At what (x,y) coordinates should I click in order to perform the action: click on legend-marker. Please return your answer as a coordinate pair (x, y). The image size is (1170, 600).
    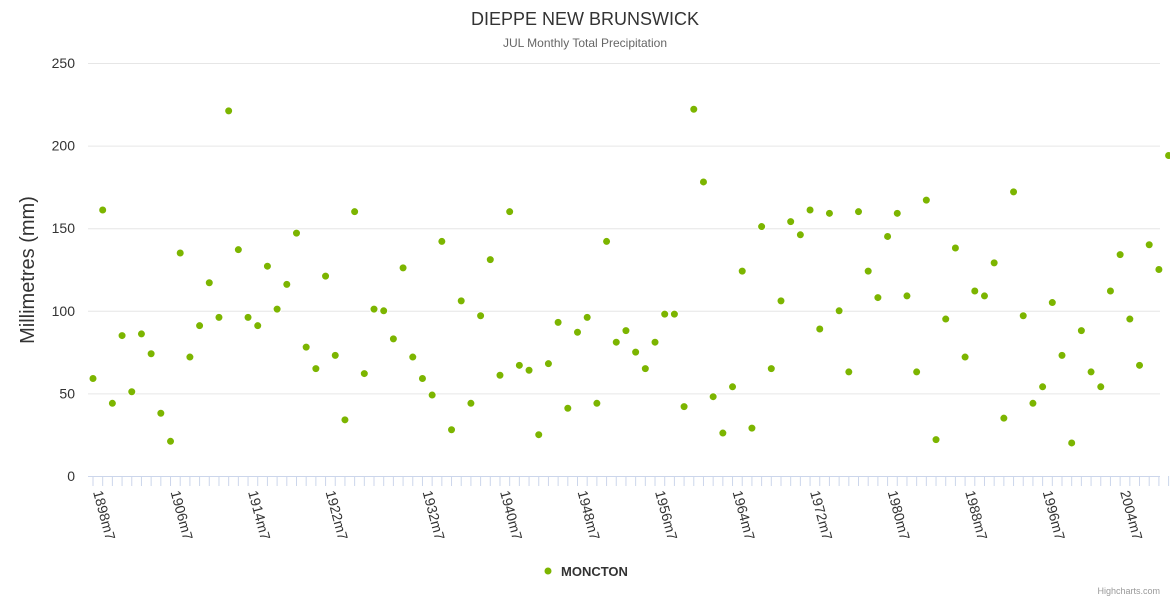
    Looking at the image, I should click on (548, 571).